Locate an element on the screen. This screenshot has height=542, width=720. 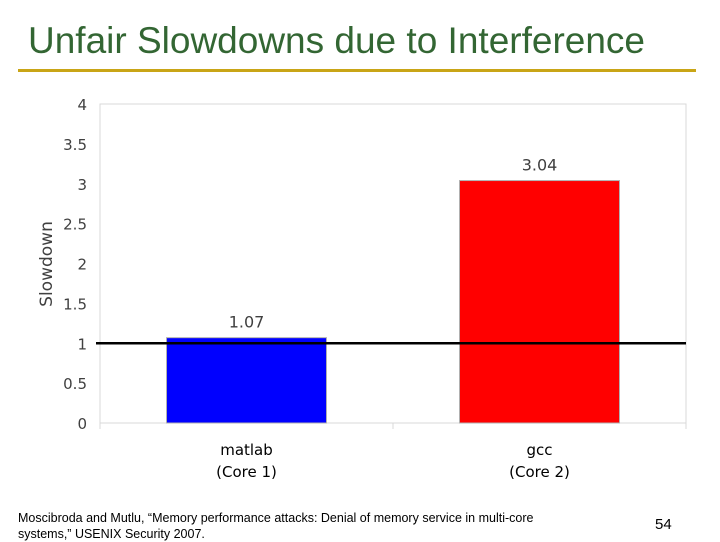
x-category-label: gcc (Core 2) is located at coordinates (539, 461).